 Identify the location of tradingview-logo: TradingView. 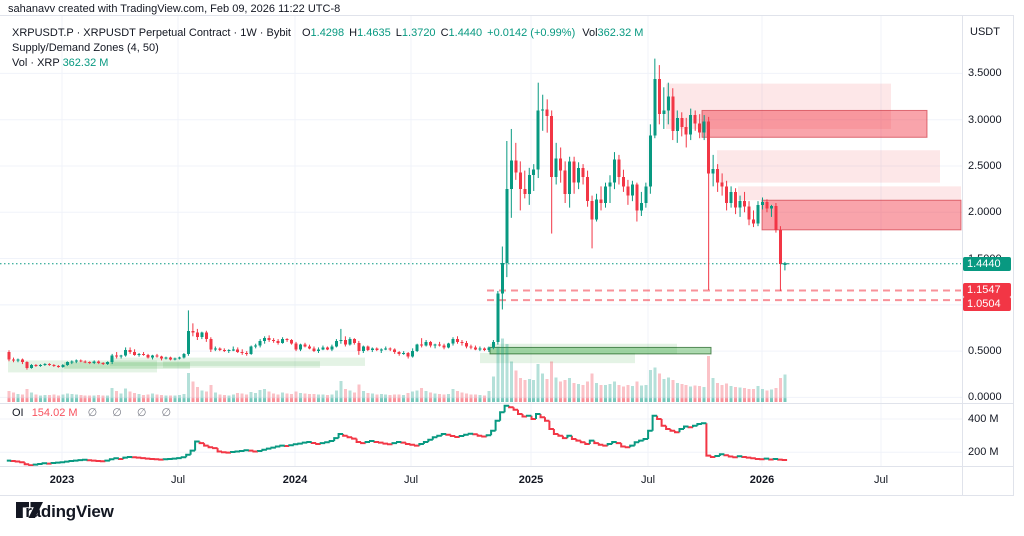
(65, 512).